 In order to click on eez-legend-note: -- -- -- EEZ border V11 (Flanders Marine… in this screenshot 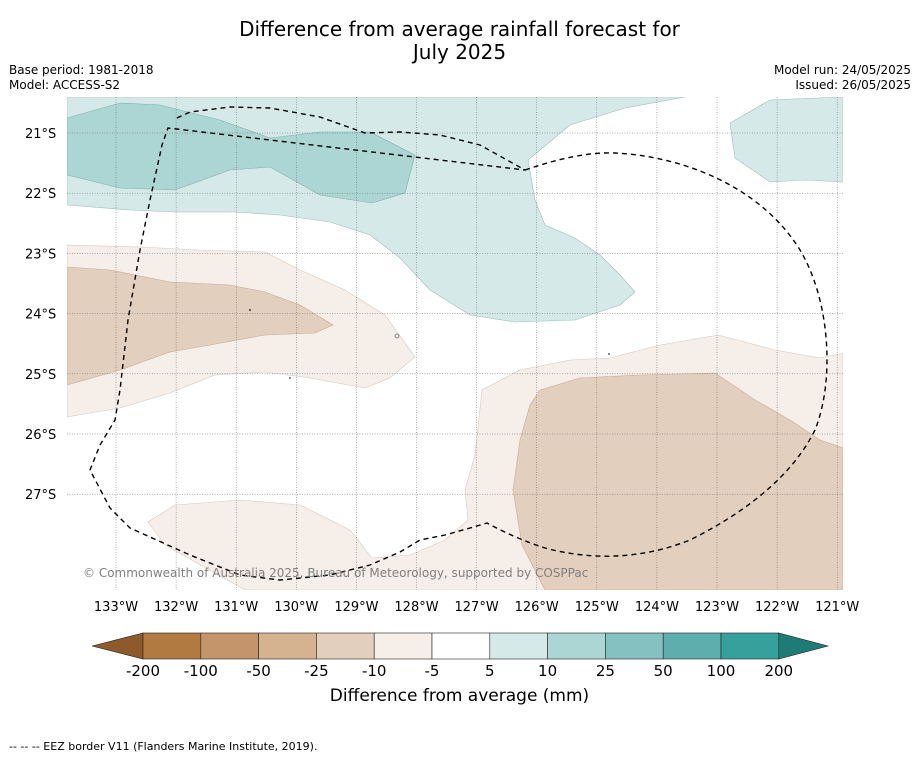, I will do `click(163, 746)`.